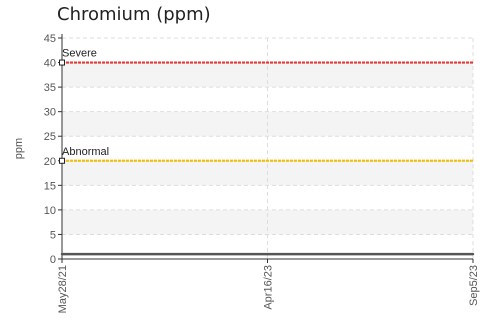  I want to click on y-tick-label: 20, so click(50, 162).